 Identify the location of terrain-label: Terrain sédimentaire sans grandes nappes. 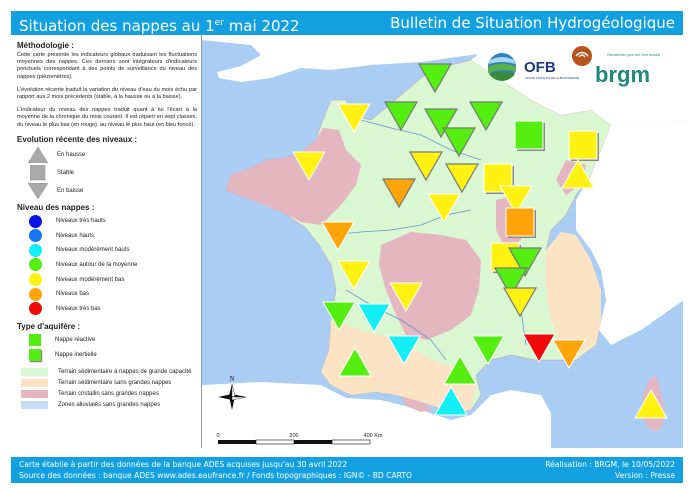
(115, 383).